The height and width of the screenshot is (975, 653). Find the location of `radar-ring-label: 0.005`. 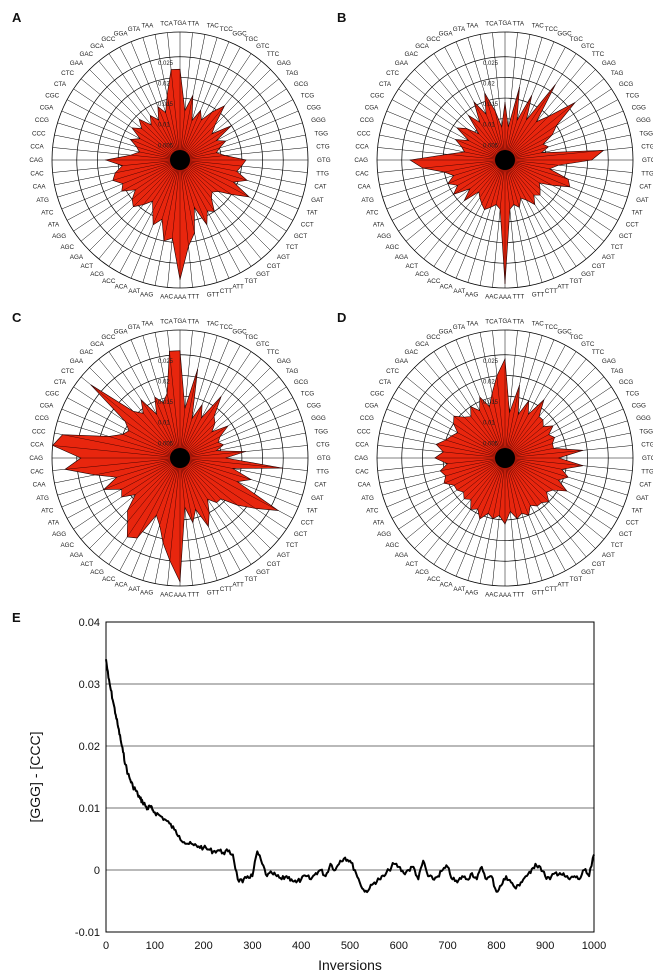

radar-ring-label: 0.005 is located at coordinates (491, 444).